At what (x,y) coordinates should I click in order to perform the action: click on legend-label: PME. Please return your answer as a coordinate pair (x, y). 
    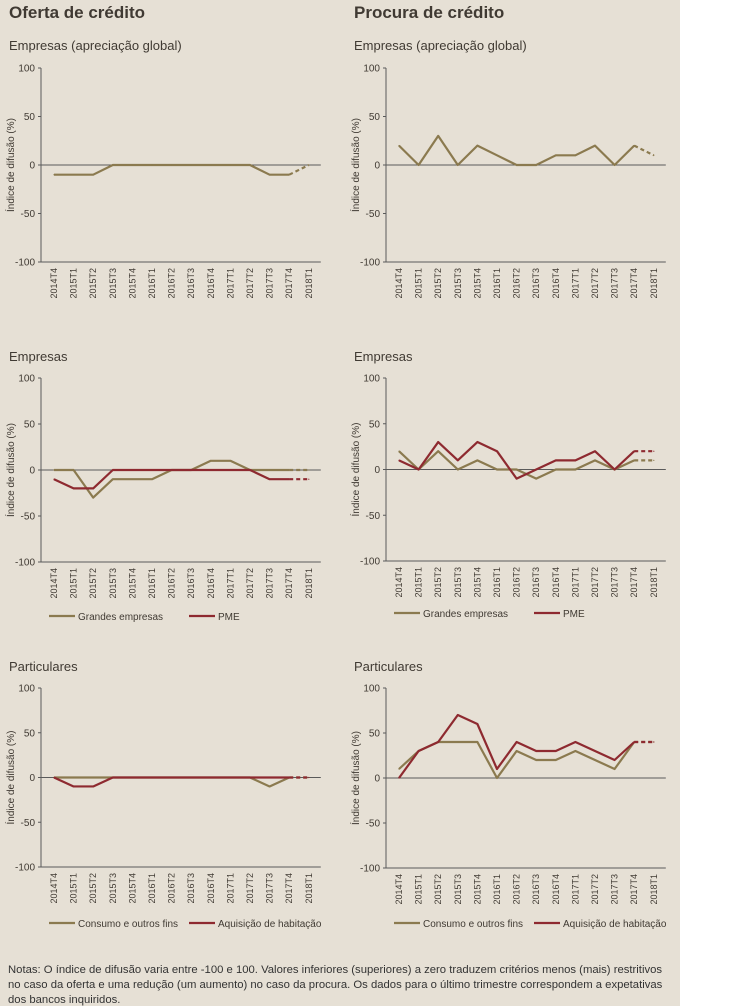
    Looking at the image, I should click on (574, 614).